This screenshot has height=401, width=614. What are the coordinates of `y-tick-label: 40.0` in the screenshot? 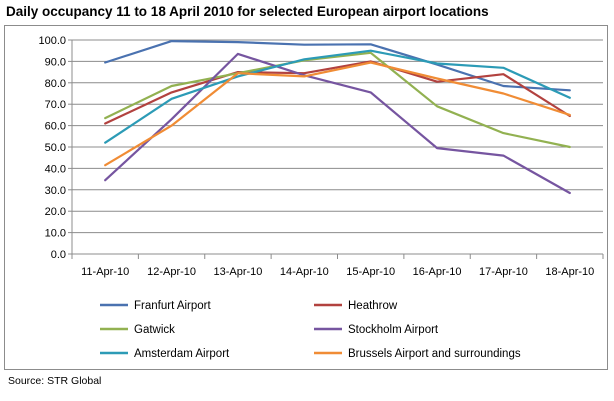 It's located at (55, 169).